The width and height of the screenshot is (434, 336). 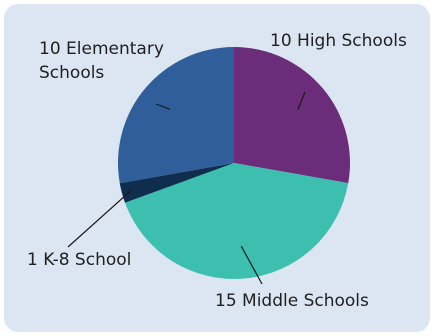 I want to click on label-high-schools: 10 High Schools, so click(x=338, y=41).